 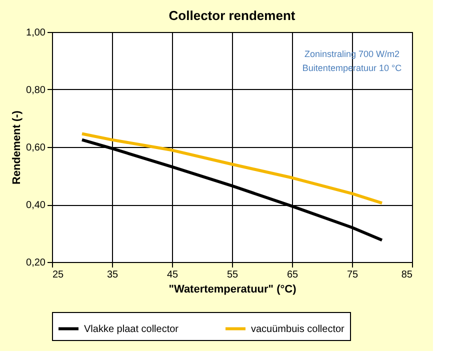 I want to click on y-axis-title: Rendement (-), so click(x=17, y=147).